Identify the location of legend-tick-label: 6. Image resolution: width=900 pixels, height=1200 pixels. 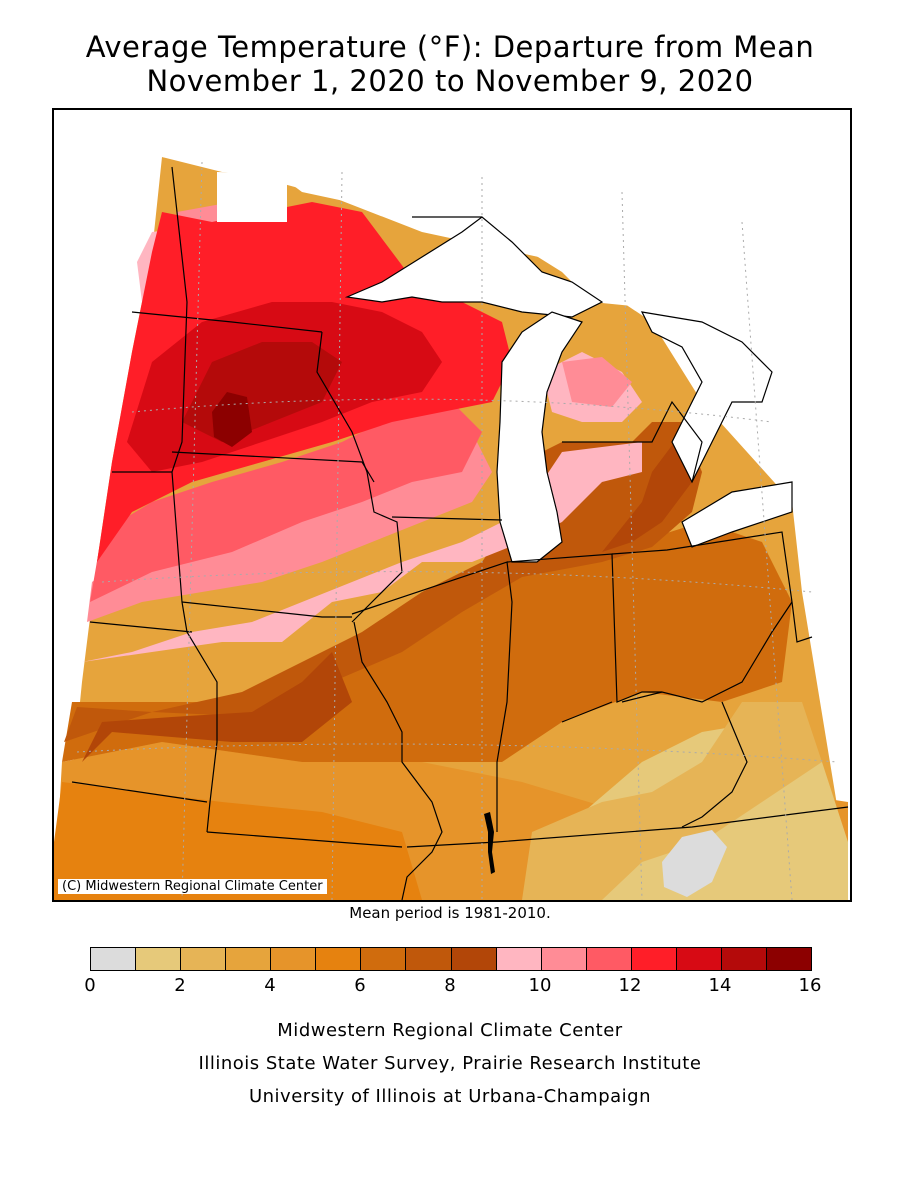
(360, 985).